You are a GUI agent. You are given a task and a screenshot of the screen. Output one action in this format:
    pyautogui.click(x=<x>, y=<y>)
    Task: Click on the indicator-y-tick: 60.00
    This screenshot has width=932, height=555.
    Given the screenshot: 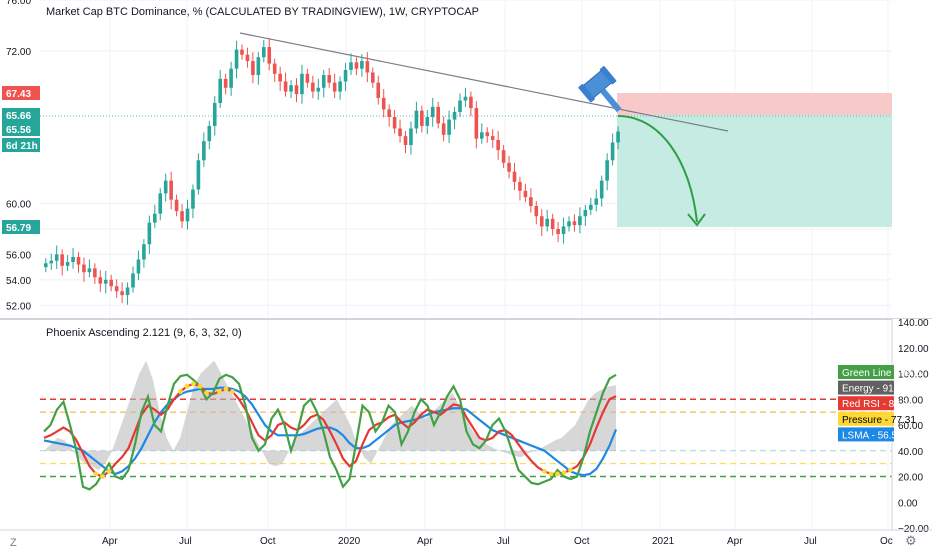 What is the action you would take?
    pyautogui.click(x=910, y=426)
    